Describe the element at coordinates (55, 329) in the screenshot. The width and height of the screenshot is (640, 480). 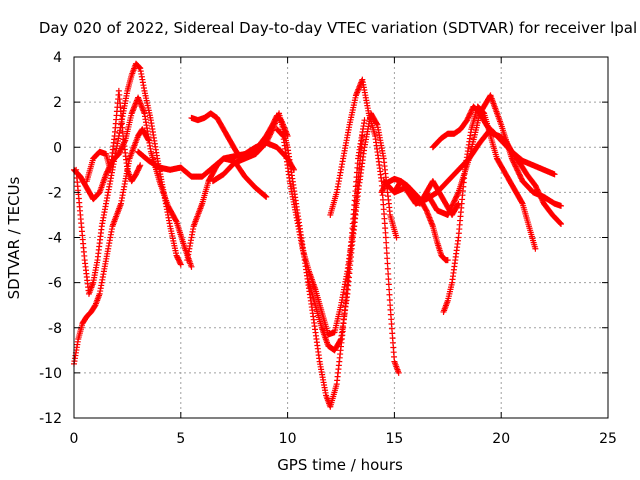
I see `y-tick-label: -8` at that location.